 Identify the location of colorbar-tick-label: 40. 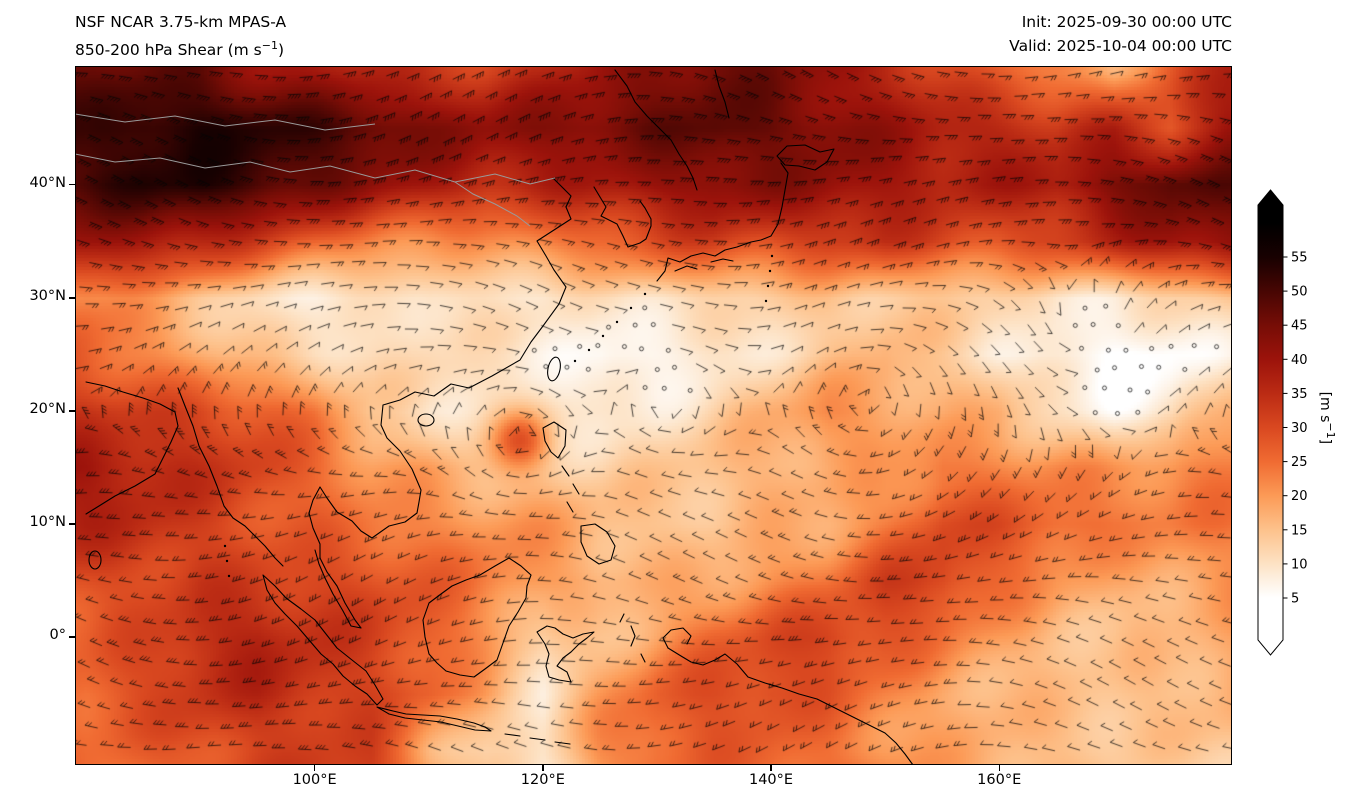
(1299, 360).